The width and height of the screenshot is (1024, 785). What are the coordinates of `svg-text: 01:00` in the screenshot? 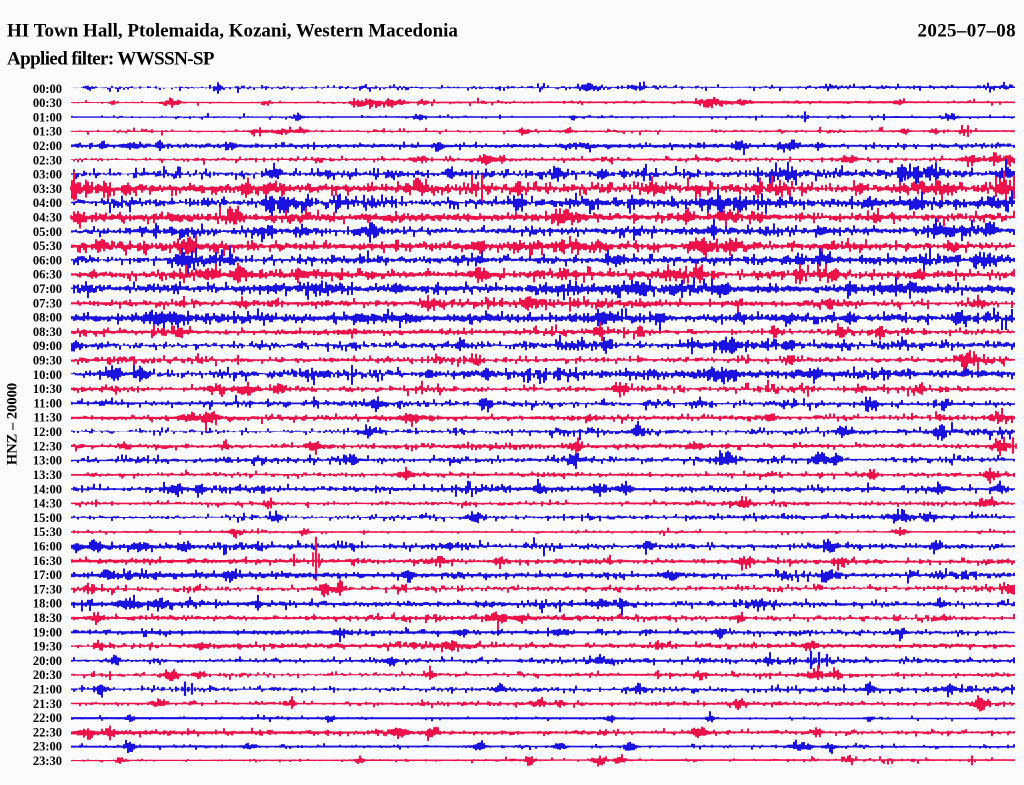 It's located at (47, 117).